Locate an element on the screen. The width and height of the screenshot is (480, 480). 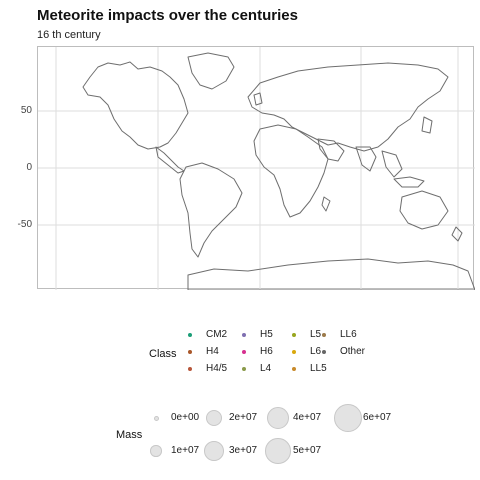
legend-class-key-h4 is located at coordinates (190, 352).